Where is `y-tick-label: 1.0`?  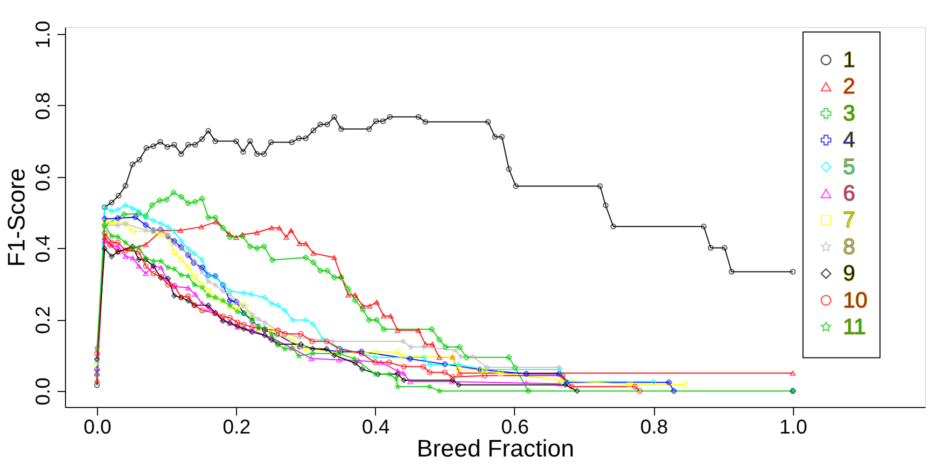
y-tick-label: 1.0 is located at coordinates (43, 34).